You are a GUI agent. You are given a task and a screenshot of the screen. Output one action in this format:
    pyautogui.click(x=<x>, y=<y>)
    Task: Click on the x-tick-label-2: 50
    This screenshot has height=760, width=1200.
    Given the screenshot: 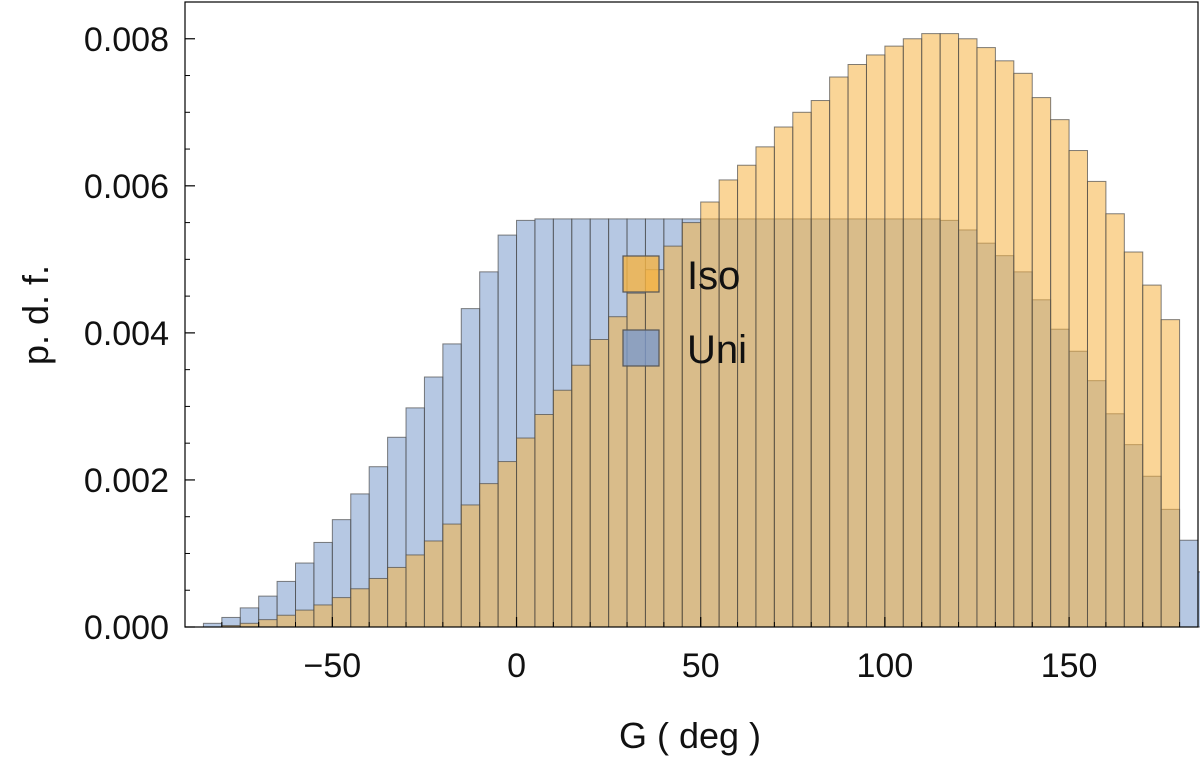 What is the action you would take?
    pyautogui.click(x=701, y=666)
    